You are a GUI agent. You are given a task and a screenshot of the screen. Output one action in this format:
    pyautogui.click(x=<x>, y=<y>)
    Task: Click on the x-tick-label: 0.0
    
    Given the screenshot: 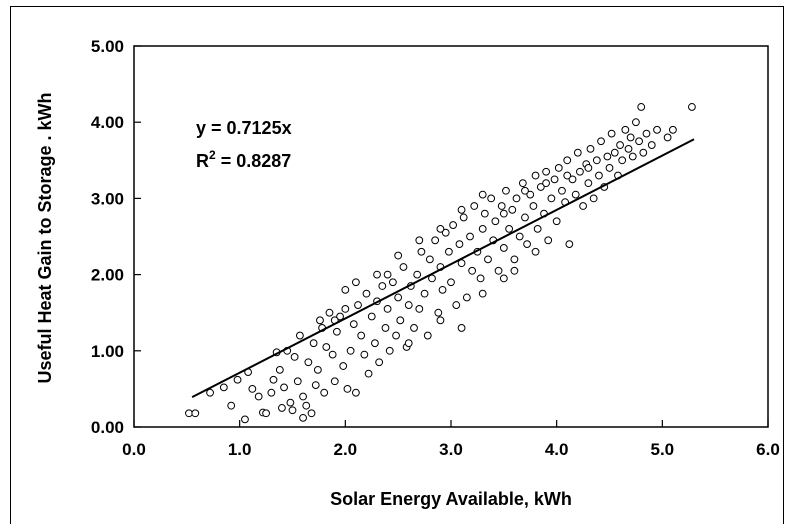 What is the action you would take?
    pyautogui.click(x=134, y=449)
    